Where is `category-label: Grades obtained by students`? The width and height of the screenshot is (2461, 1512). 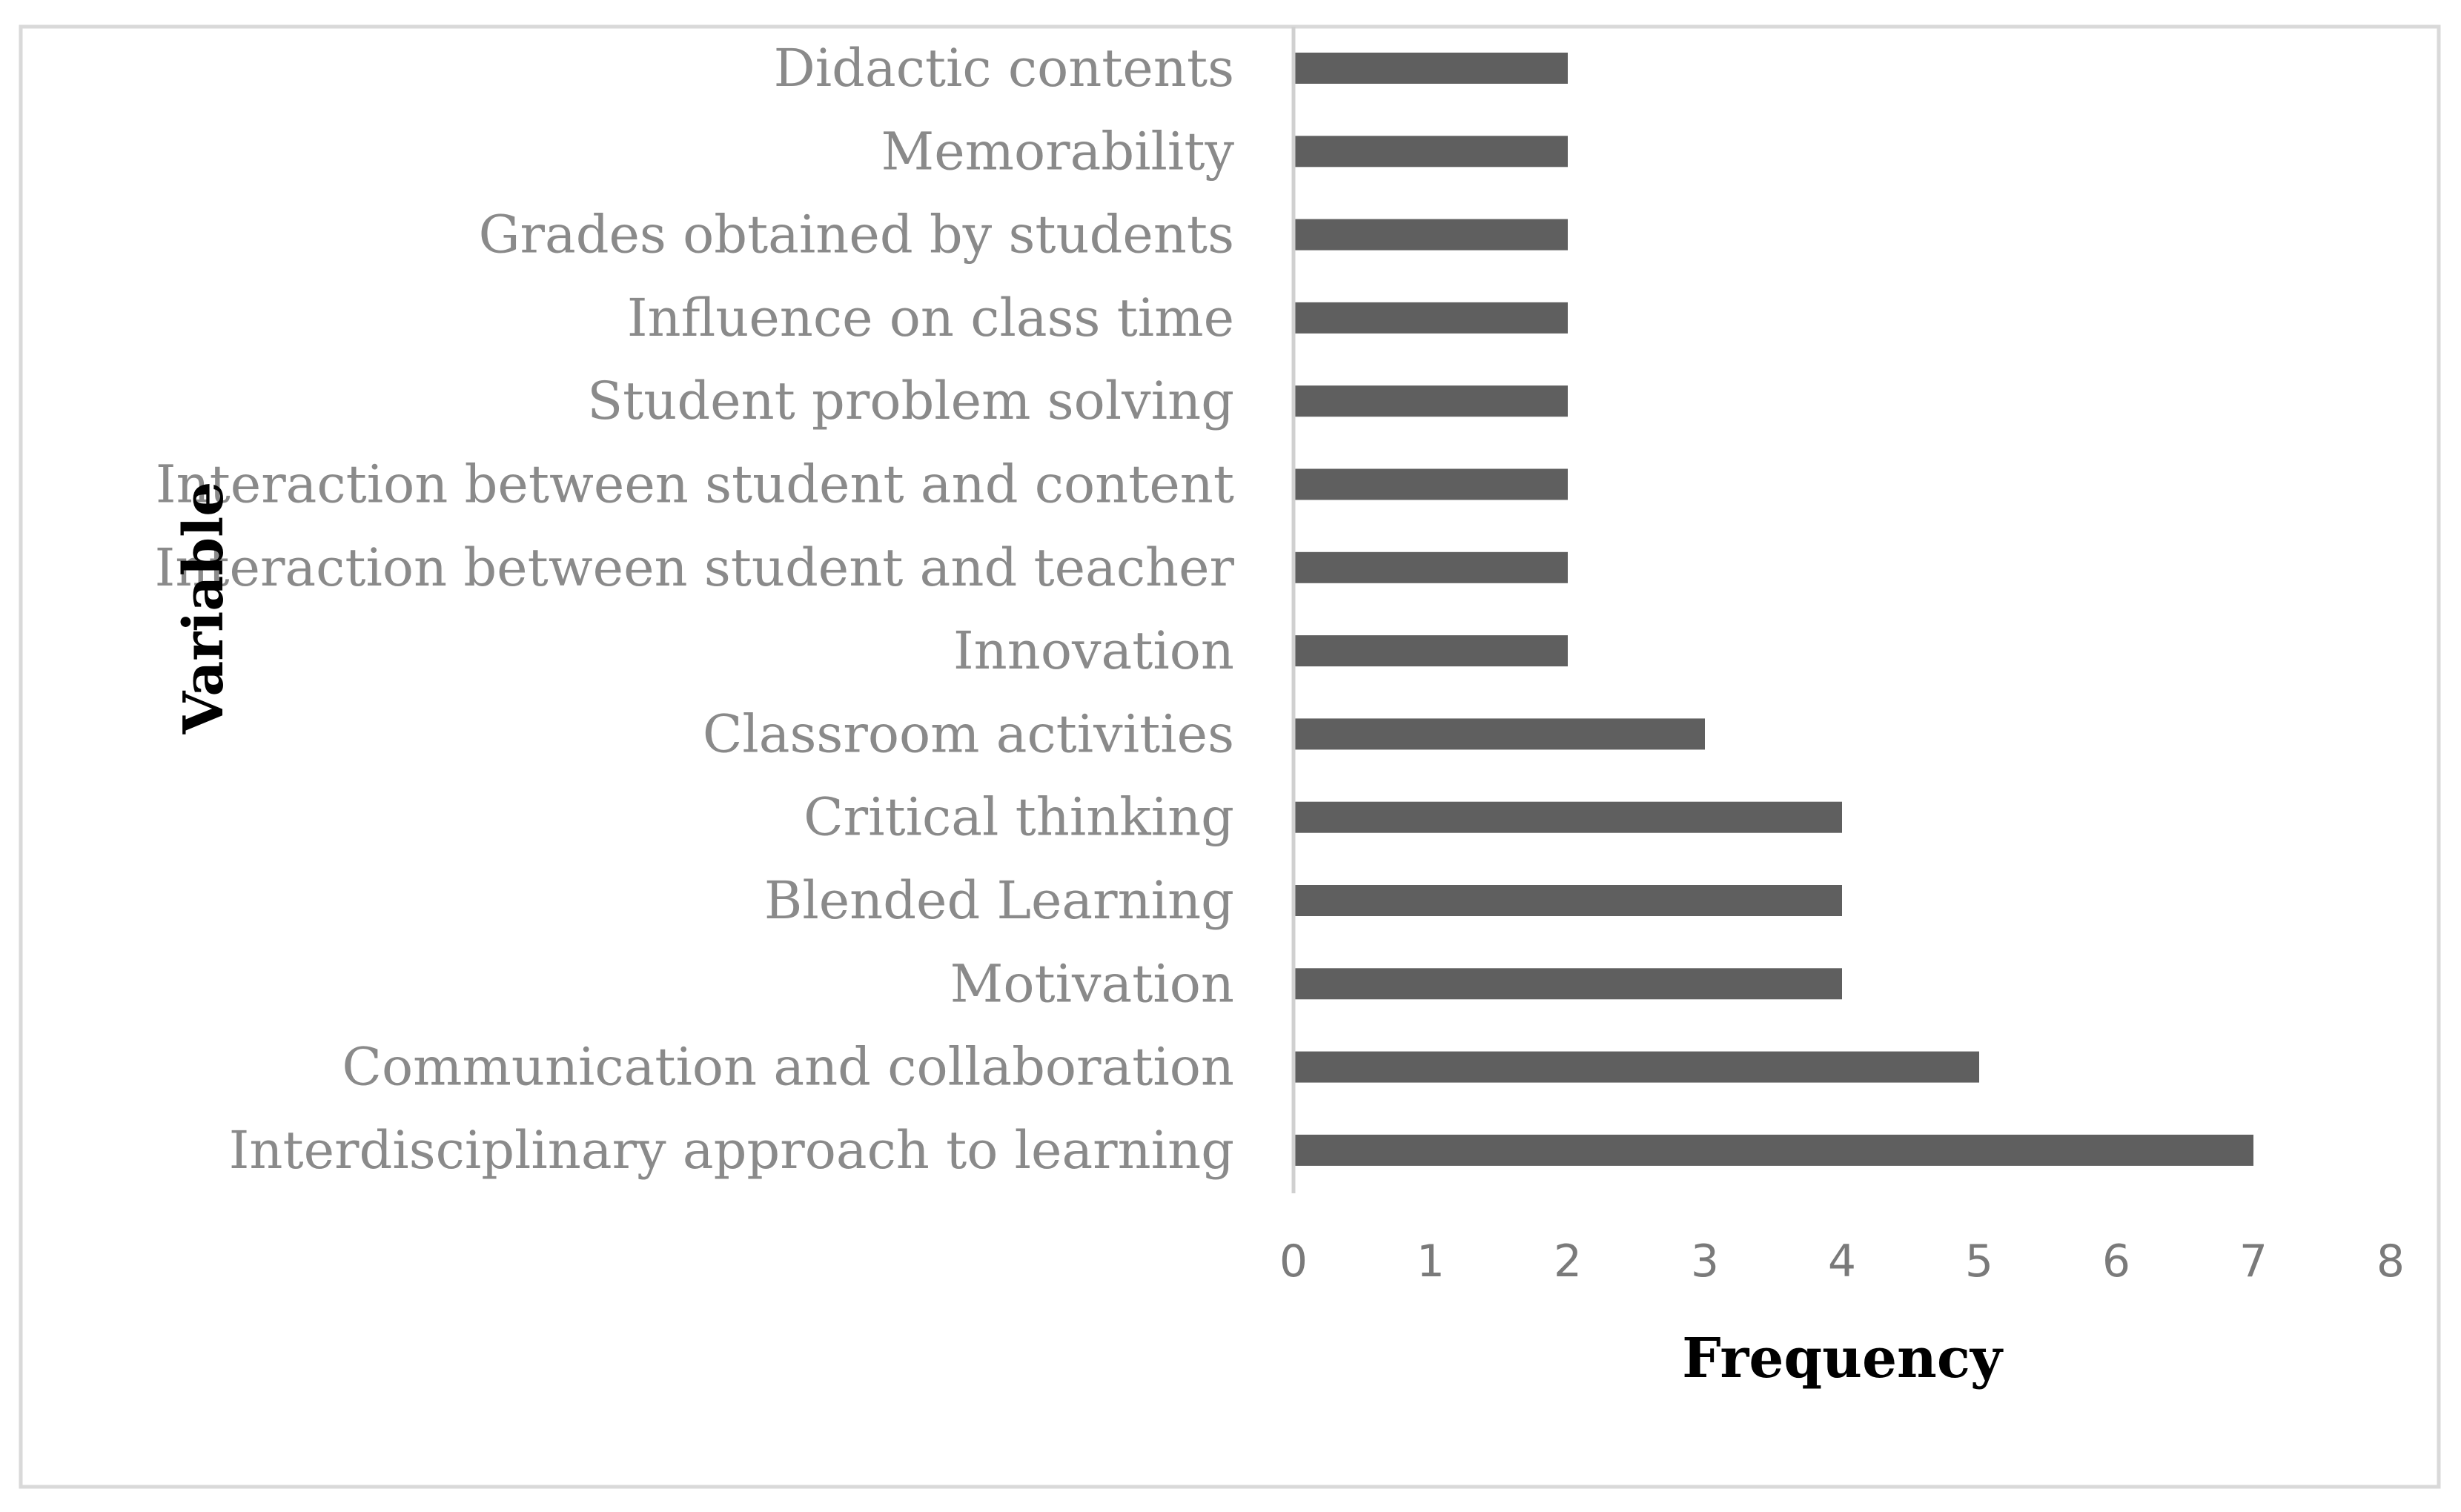 category-label: Grades obtained by students is located at coordinates (856, 235).